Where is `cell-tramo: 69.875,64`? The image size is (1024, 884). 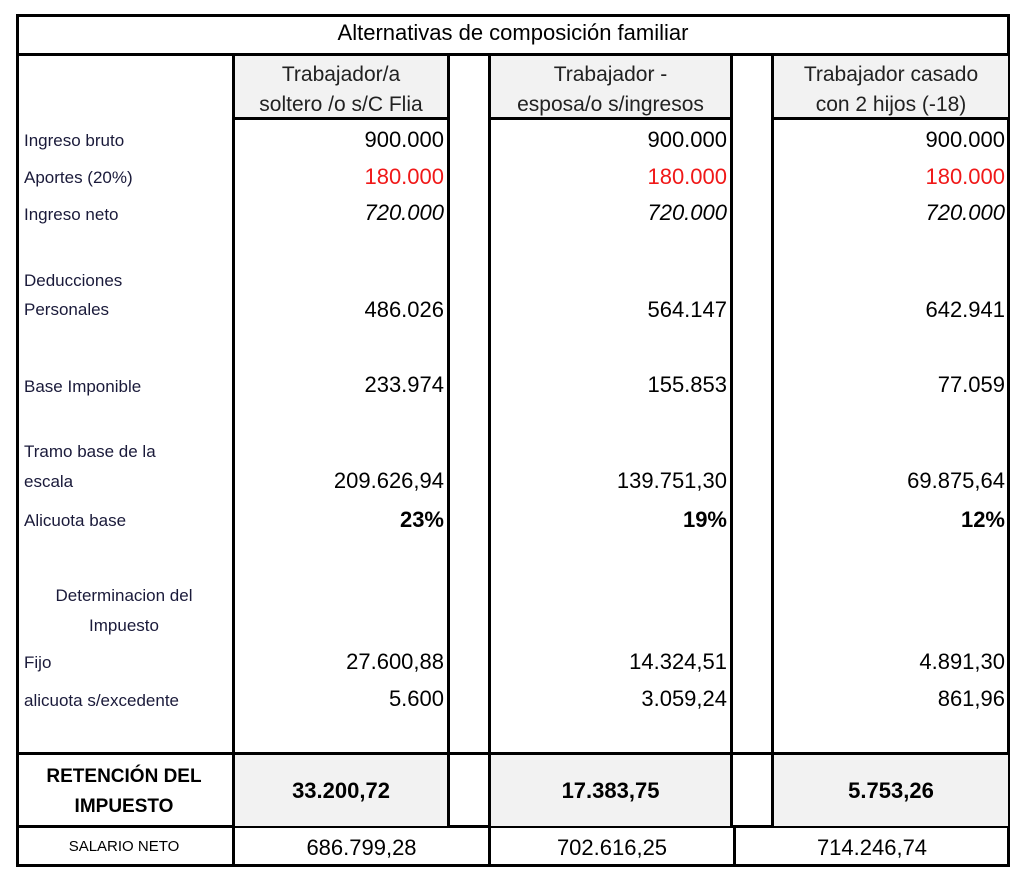 cell-tramo: 69.875,64 is located at coordinates (956, 480).